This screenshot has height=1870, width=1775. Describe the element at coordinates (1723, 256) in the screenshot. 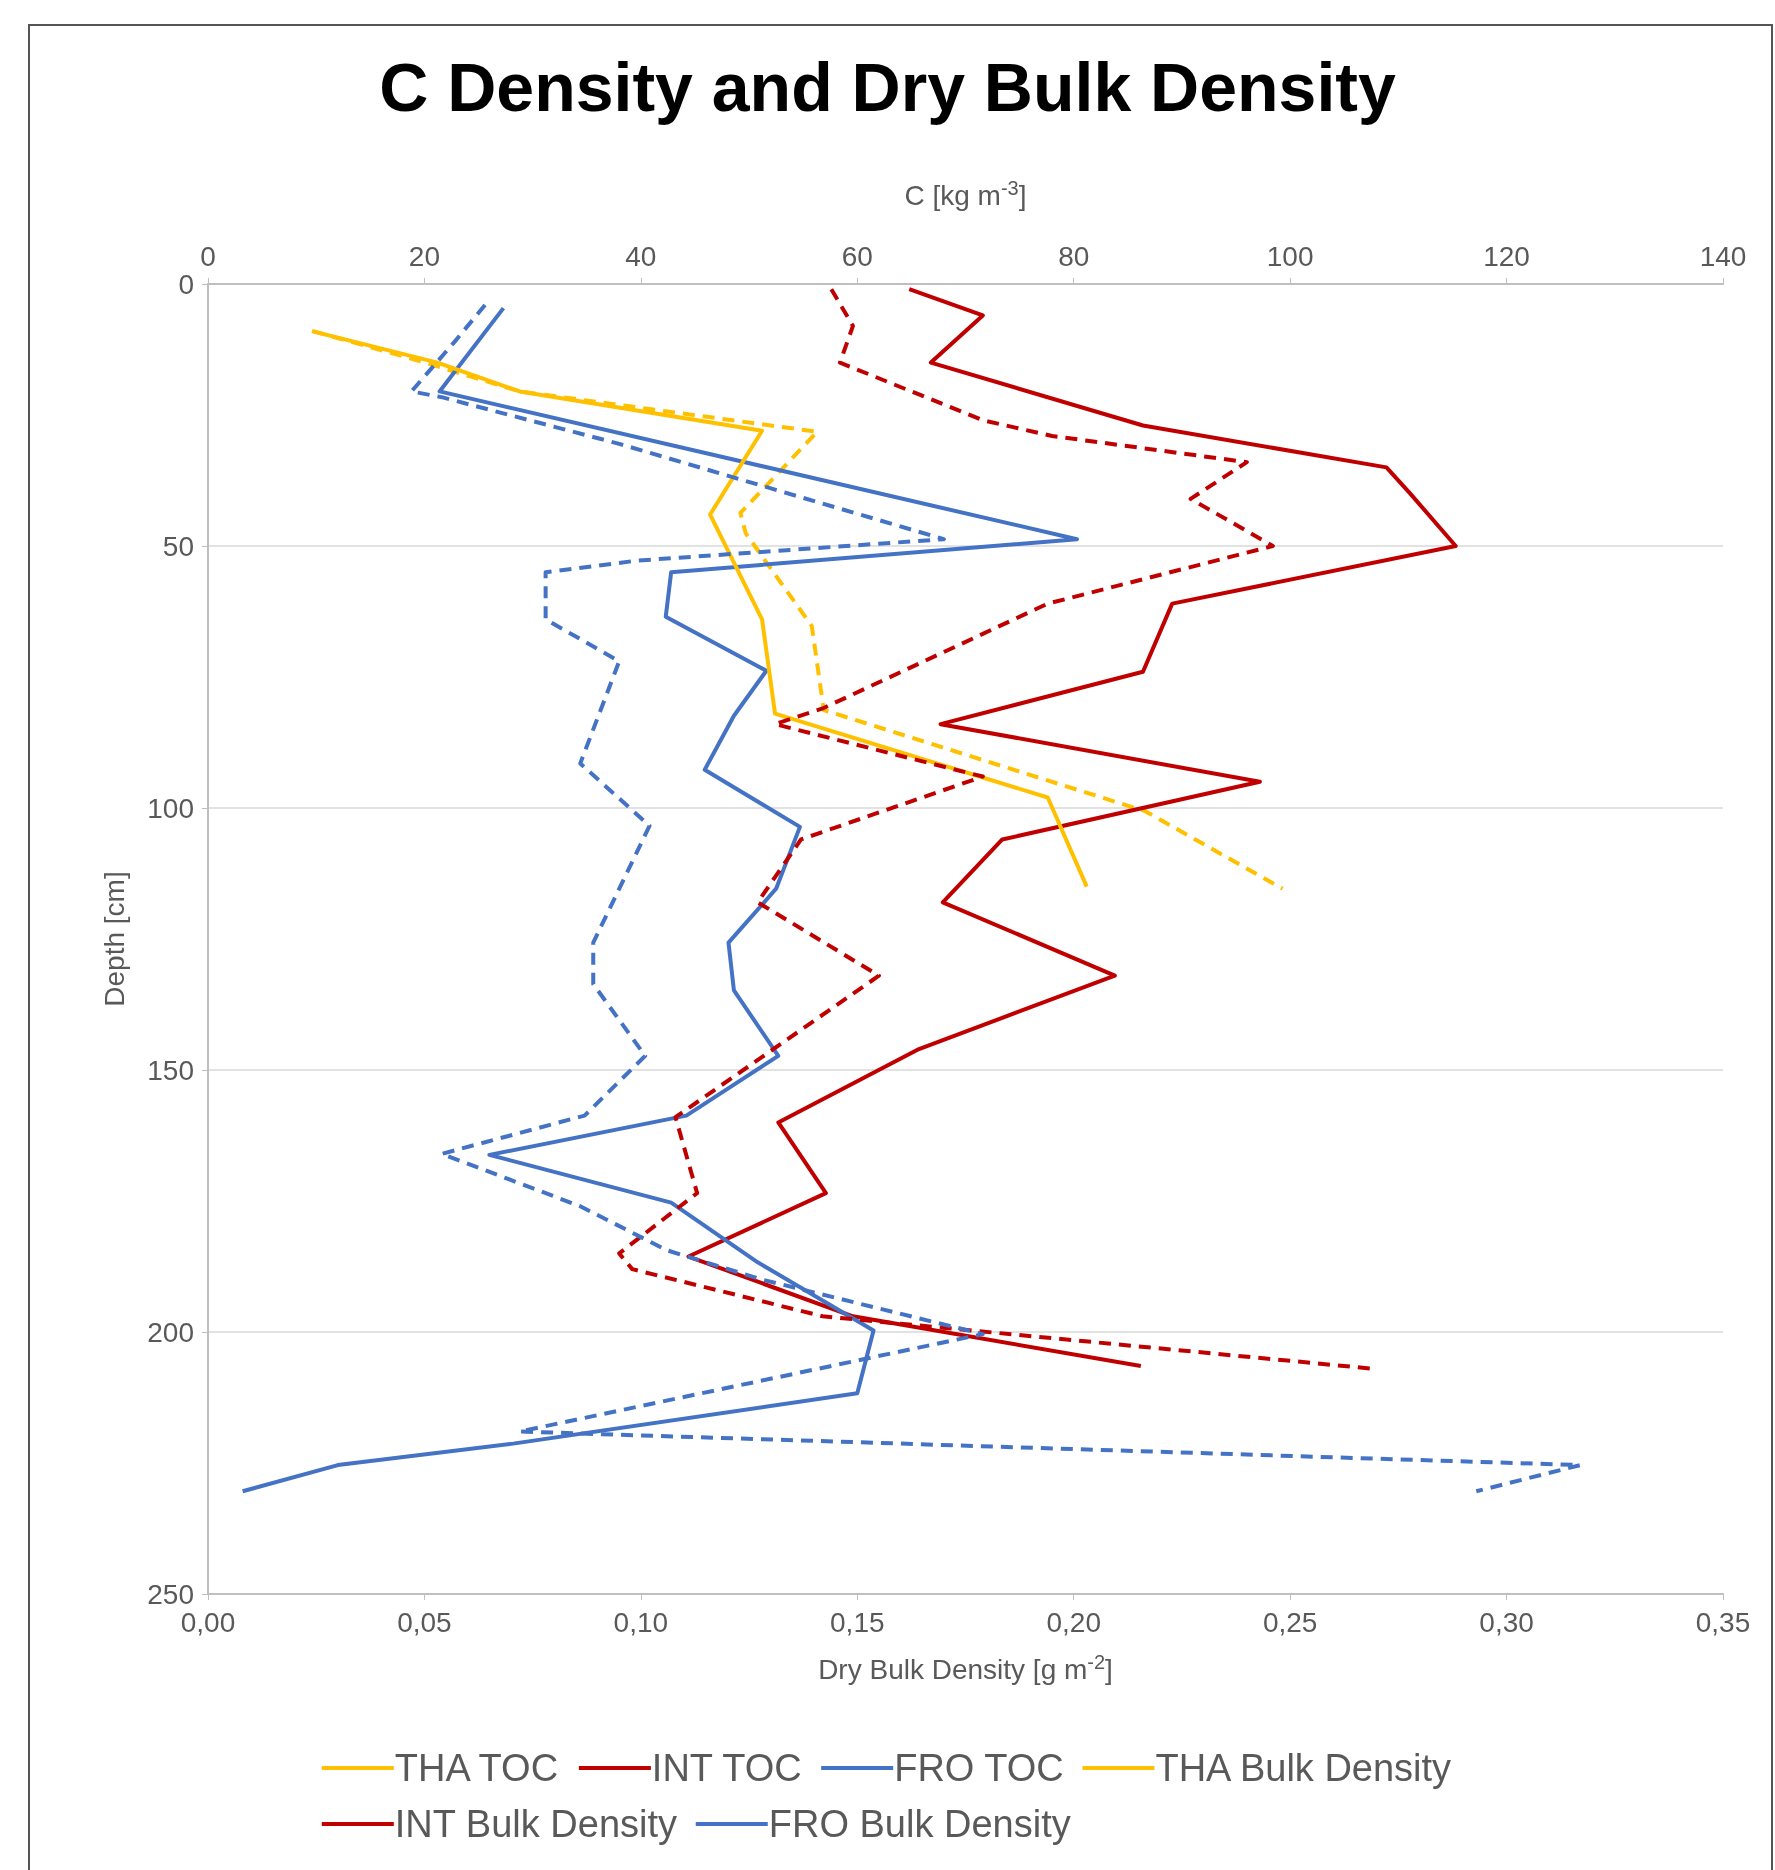

I see `x2-tick-label: 140` at that location.